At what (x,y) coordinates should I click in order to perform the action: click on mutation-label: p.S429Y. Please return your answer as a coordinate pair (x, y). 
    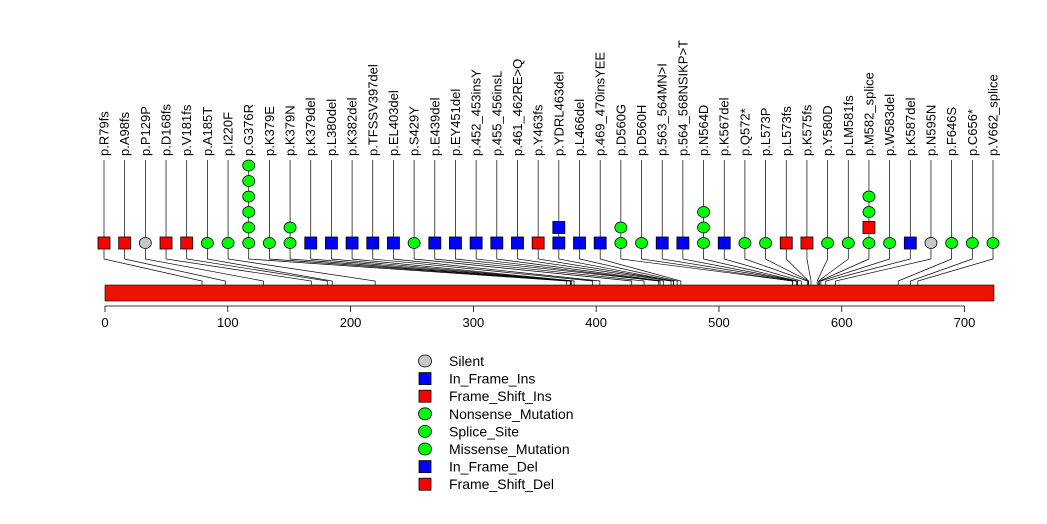
    Looking at the image, I should click on (414, 131).